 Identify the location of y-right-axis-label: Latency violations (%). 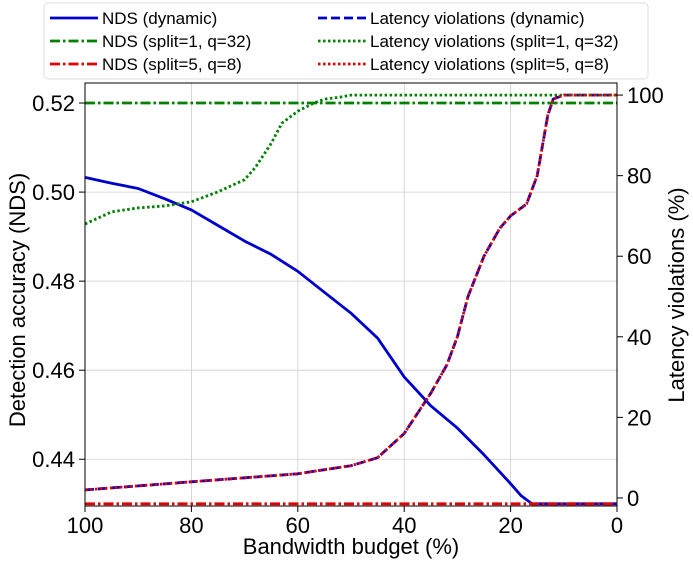
(676, 294).